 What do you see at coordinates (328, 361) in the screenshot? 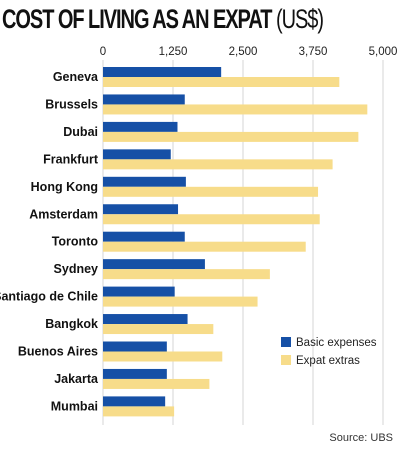
I see `legend-label-expat-extras: Expat extras` at bounding box center [328, 361].